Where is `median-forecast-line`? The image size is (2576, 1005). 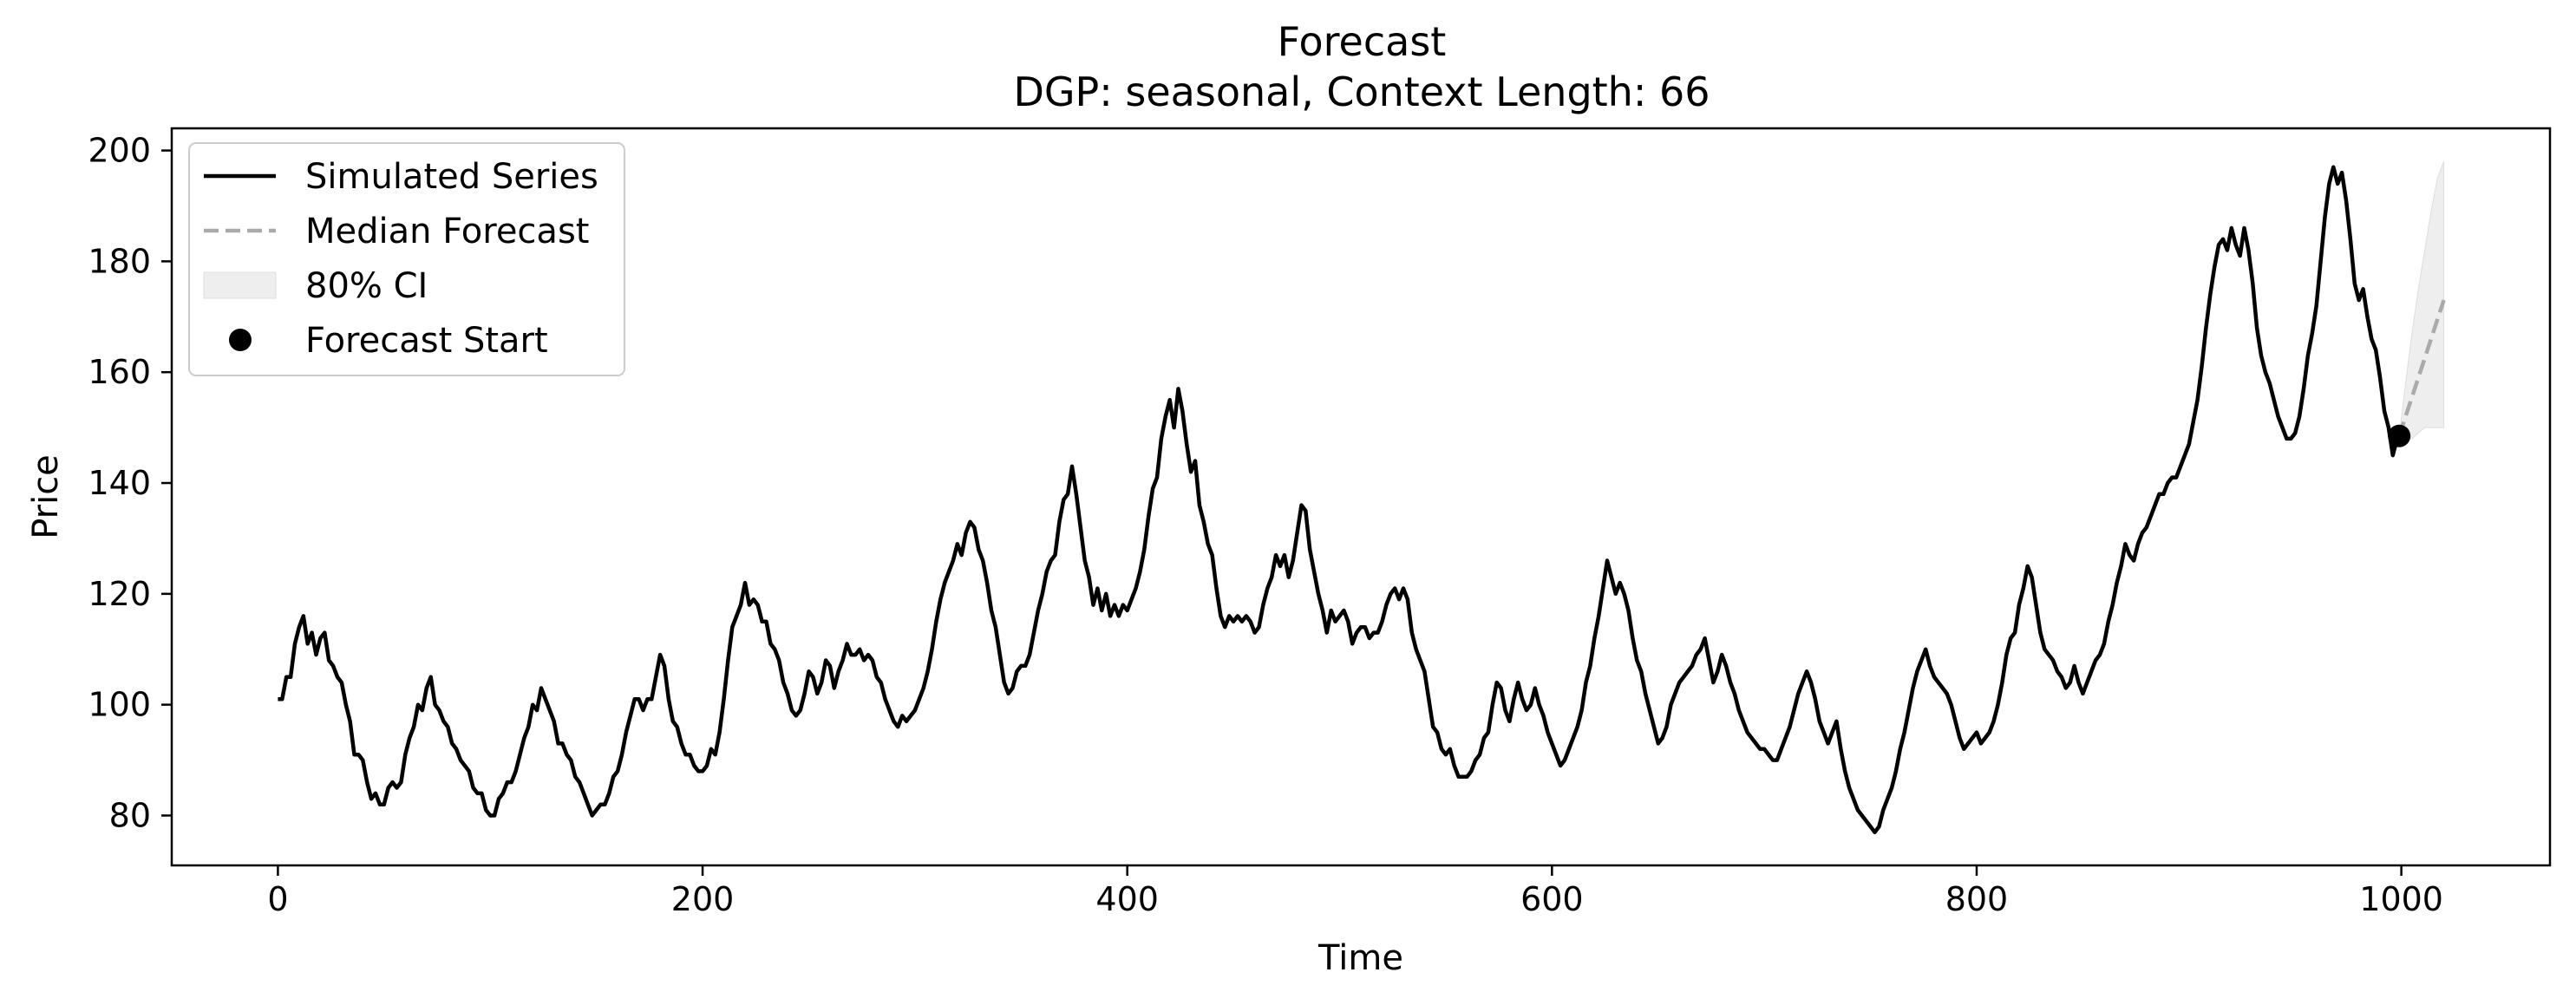
median-forecast-line is located at coordinates (2421, 368).